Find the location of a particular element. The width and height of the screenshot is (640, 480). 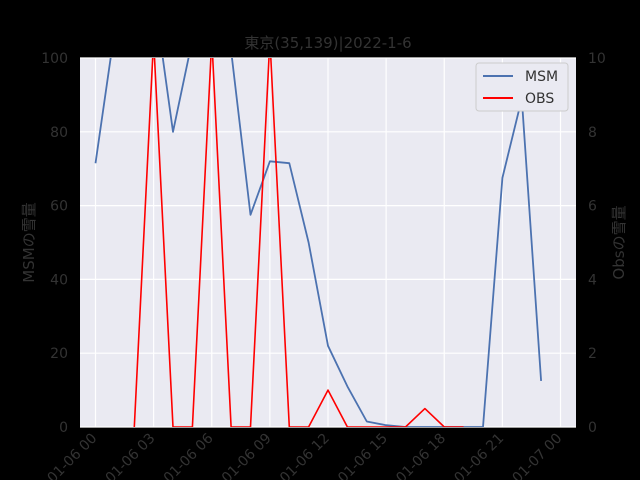

x-tick-label: 01-06 12 is located at coordinates (305, 455).